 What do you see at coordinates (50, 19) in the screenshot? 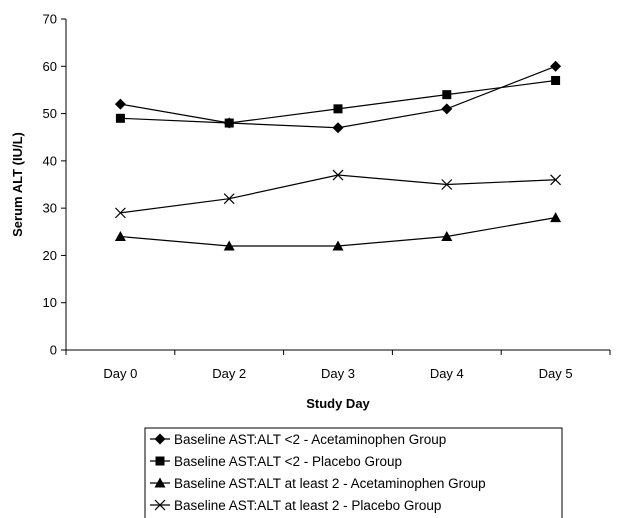
I see `y-tick-label: 70` at bounding box center [50, 19].